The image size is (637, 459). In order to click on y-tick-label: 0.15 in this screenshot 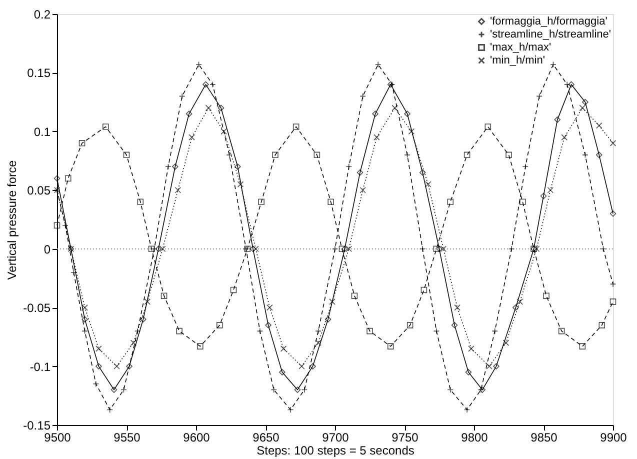, I will do `click(39, 73)`.